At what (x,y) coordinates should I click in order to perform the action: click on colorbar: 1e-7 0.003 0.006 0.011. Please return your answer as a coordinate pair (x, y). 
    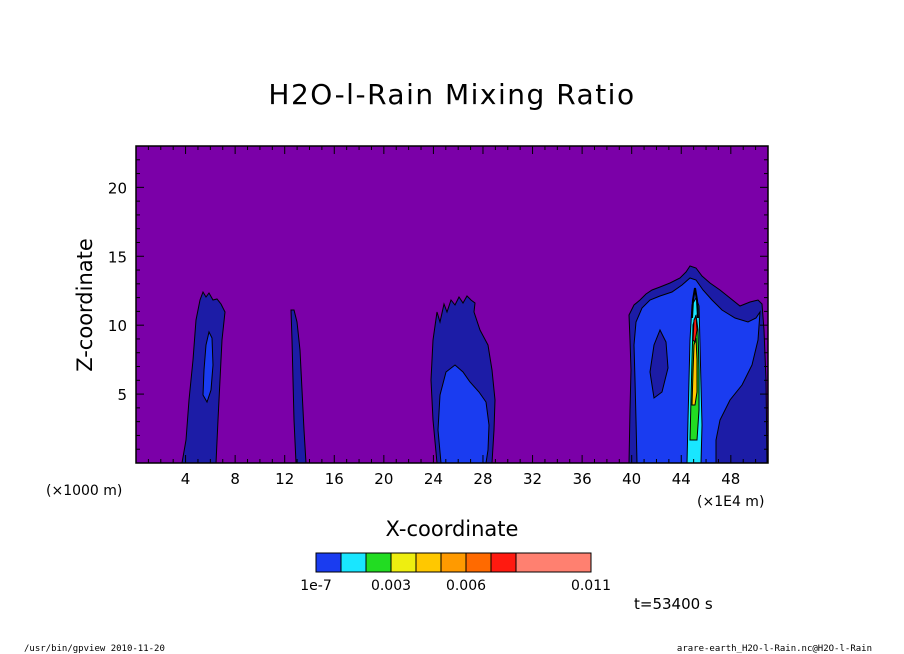
    Looking at the image, I should click on (455, 573).